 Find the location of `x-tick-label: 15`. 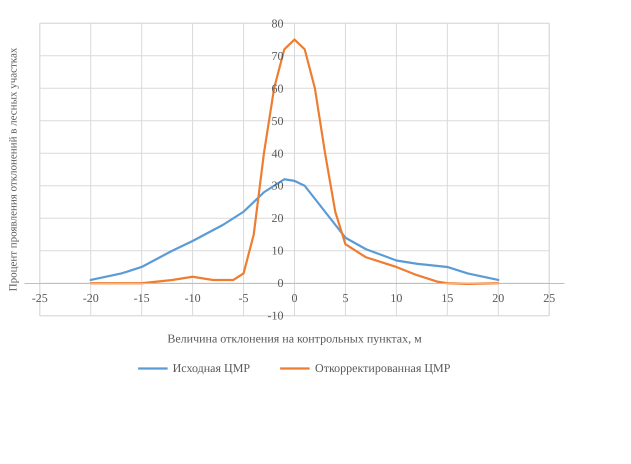

x-tick-label: 15 is located at coordinates (447, 298).